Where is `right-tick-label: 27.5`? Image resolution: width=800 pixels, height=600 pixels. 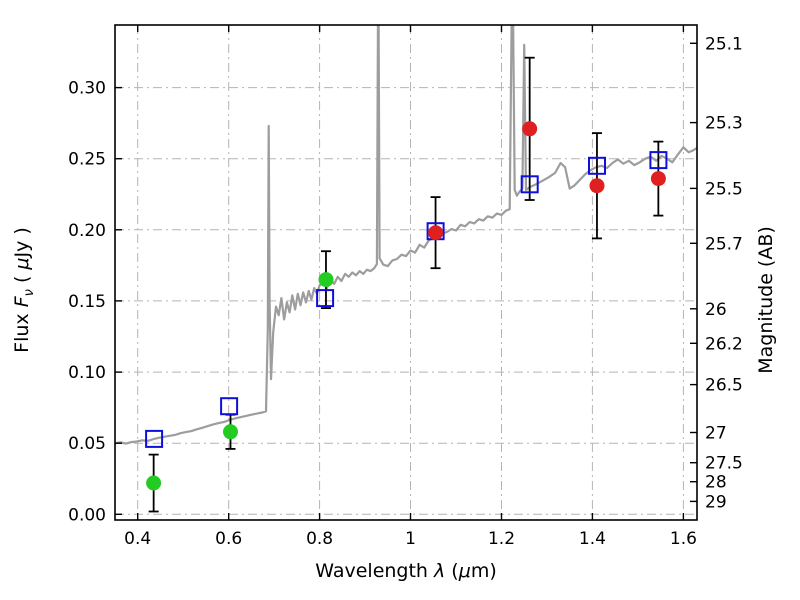
right-tick-label: 27.5 is located at coordinates (724, 464).